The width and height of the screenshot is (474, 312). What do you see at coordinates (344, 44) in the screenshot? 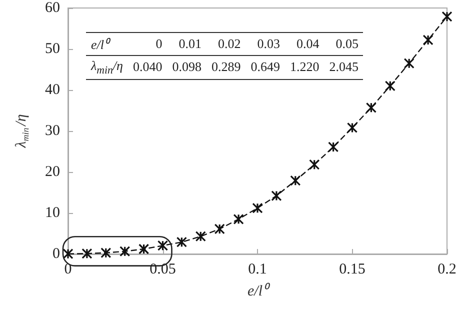
I see `annotation: 0.05` at bounding box center [344, 44].